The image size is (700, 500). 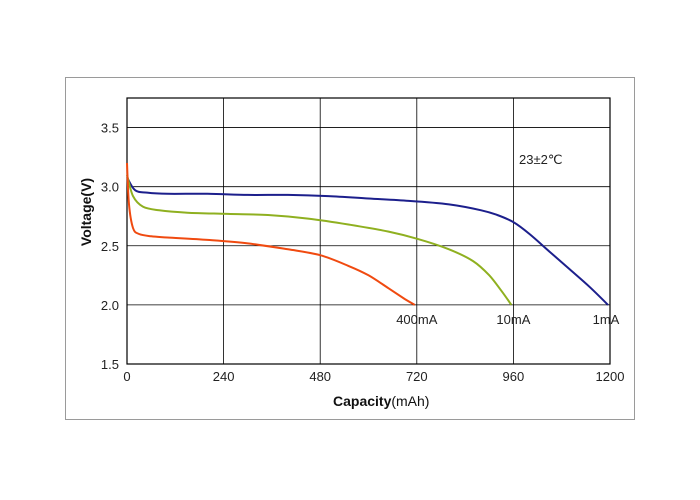 What do you see at coordinates (417, 376) in the screenshot?
I see `x-tick-label: 720` at bounding box center [417, 376].